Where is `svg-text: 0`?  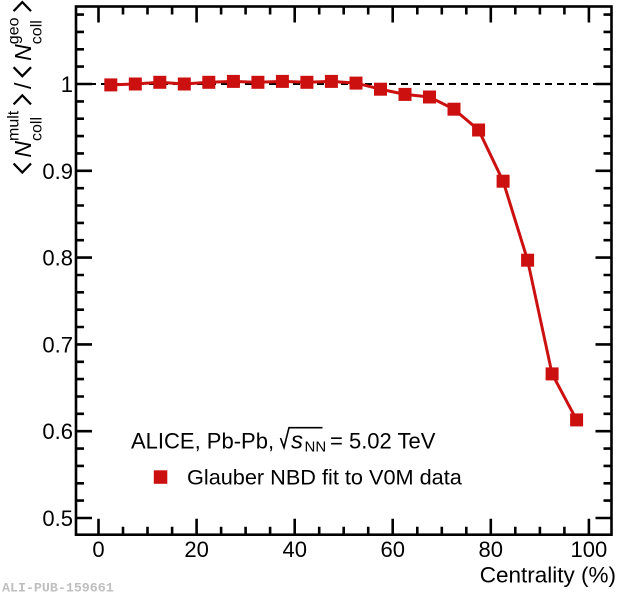
svg-text: 0 is located at coordinates (98, 549).